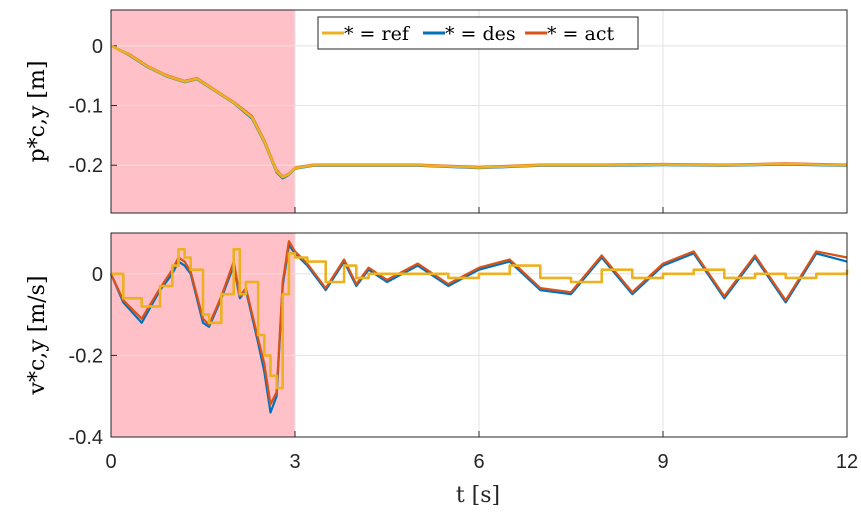 Image resolution: width=861 pixels, height=512 pixels. I want to click on x-tick-label: 6, so click(478, 462).